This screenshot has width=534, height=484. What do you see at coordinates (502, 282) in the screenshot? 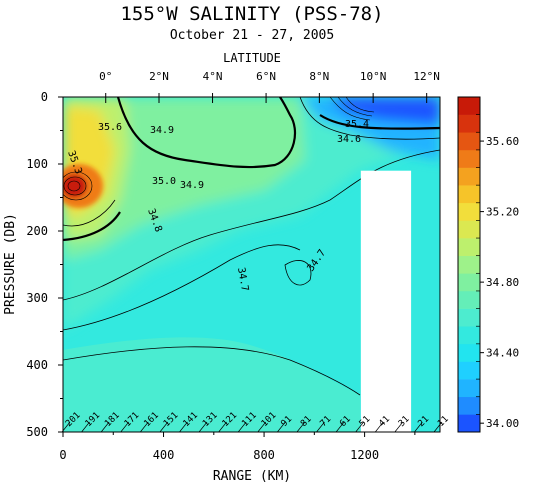
I see `colorbar-label: 34.80` at bounding box center [502, 282].